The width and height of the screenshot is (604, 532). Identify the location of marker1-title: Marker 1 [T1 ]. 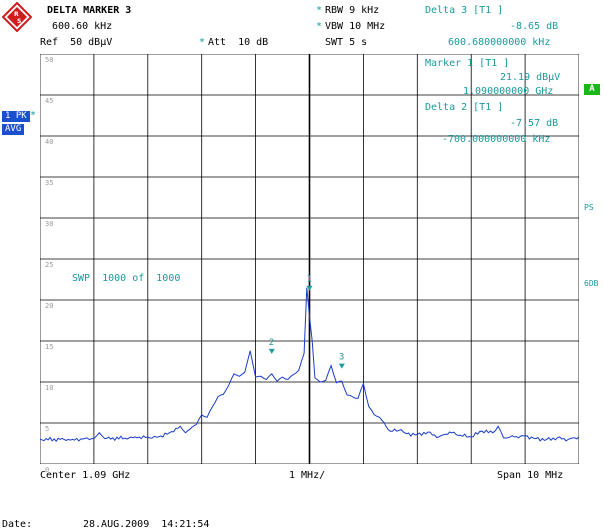
(467, 63).